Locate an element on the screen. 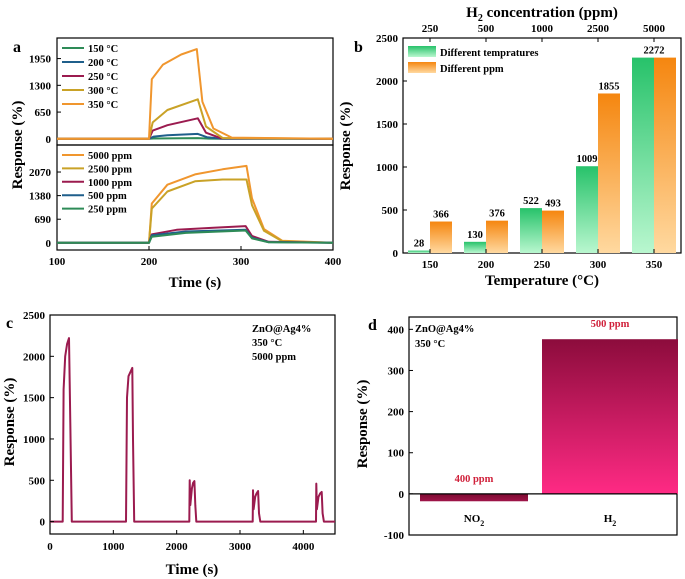 The width and height of the screenshot is (685, 579). panel-b-data-label: 493 is located at coordinates (553, 204).